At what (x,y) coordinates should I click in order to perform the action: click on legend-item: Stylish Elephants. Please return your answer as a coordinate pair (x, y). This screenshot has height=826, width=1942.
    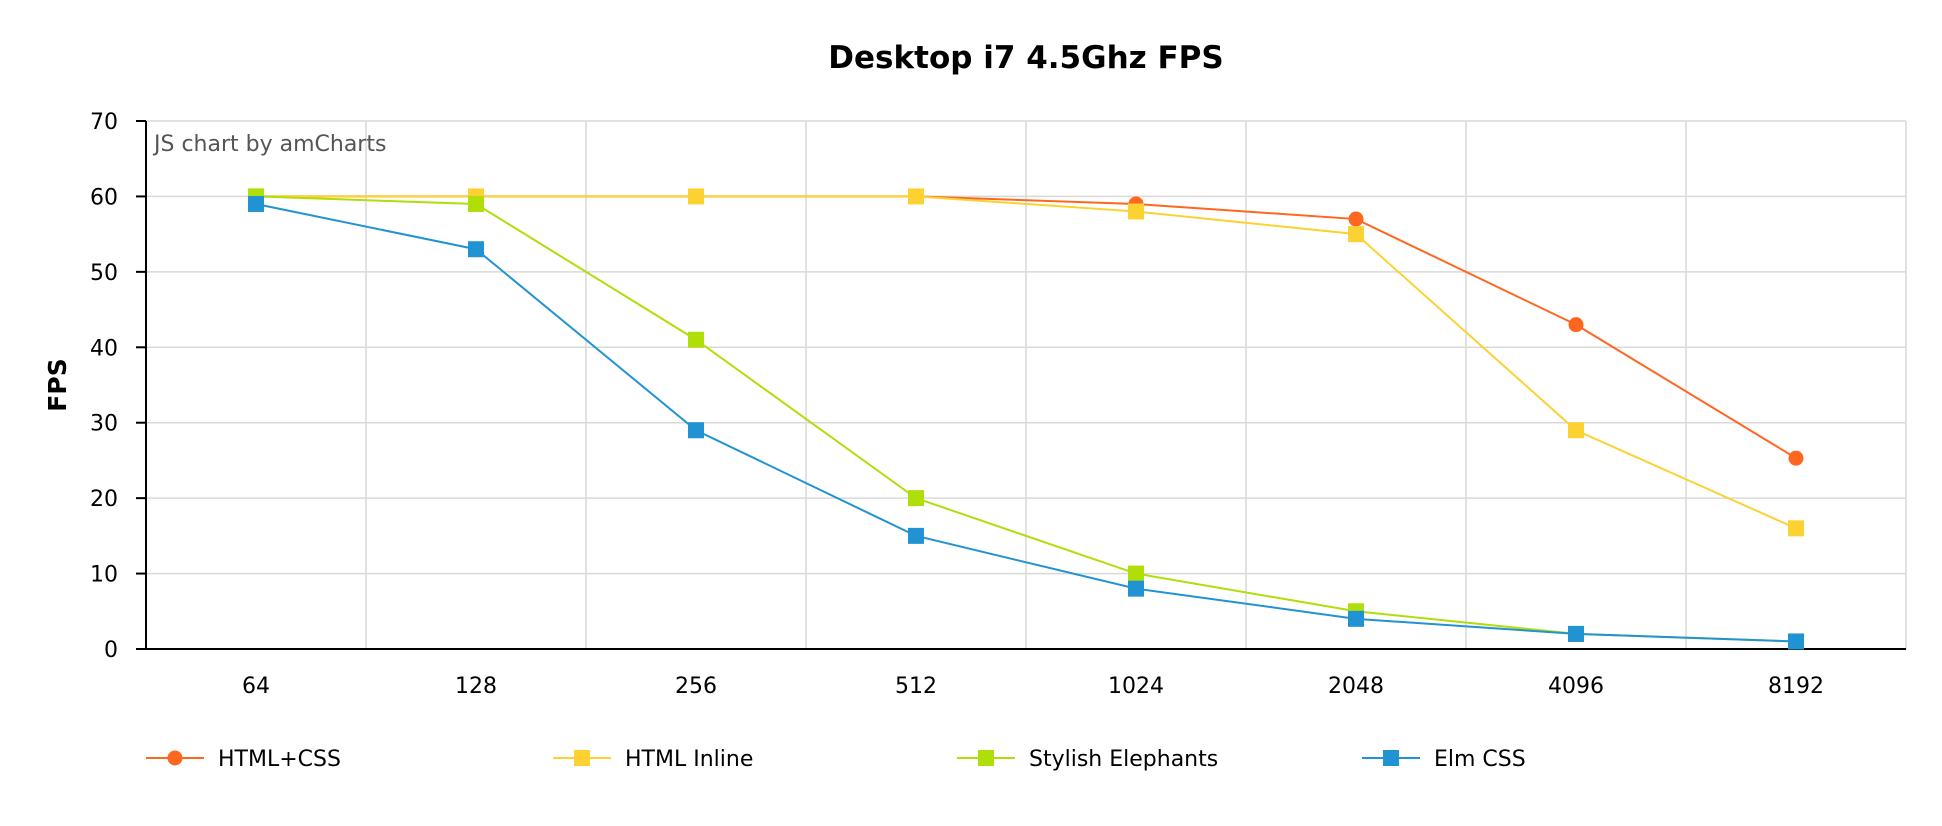
    Looking at the image, I should click on (1087, 759).